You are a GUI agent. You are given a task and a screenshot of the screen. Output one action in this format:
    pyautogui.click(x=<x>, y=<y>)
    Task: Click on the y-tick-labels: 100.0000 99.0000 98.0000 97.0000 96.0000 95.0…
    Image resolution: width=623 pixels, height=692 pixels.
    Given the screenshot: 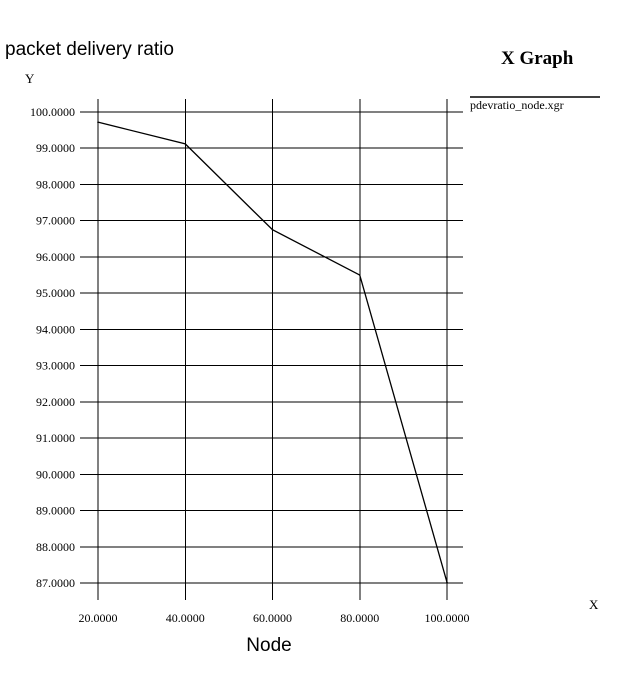 What is the action you would take?
    pyautogui.click(x=52, y=347)
    